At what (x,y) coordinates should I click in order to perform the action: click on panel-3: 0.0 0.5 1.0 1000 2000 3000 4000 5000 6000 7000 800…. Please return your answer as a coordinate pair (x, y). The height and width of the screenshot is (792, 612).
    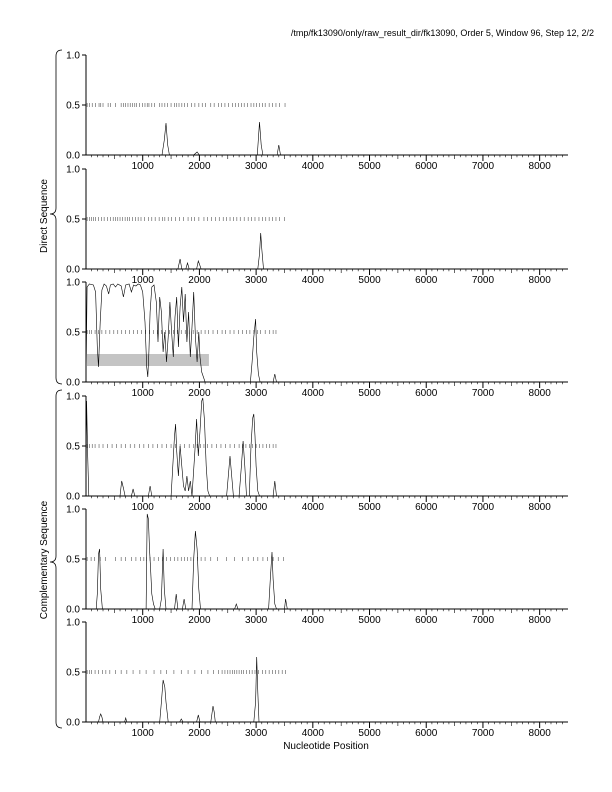
    Looking at the image, I should click on (317, 338).